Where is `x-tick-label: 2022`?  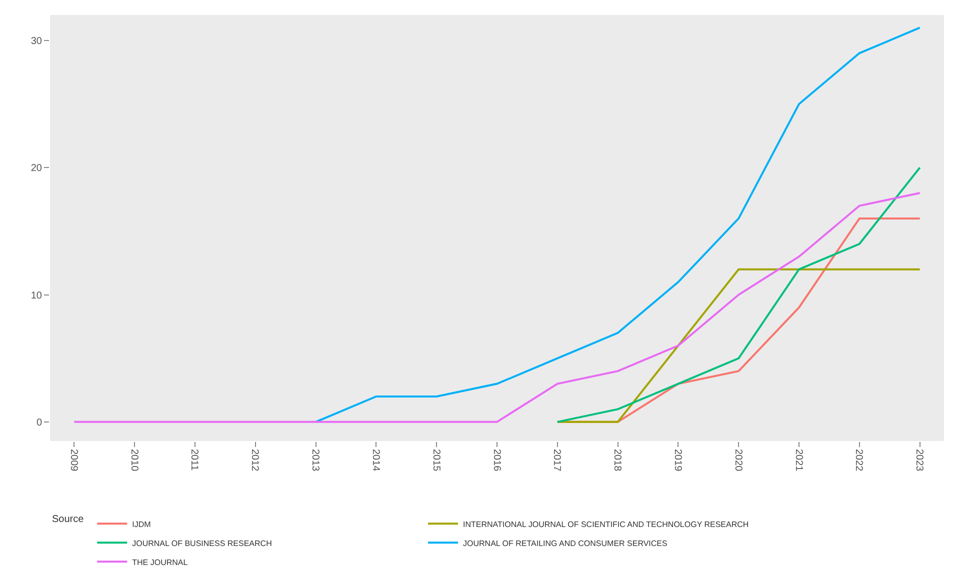
x-tick-label: 2022 is located at coordinates (858, 460).